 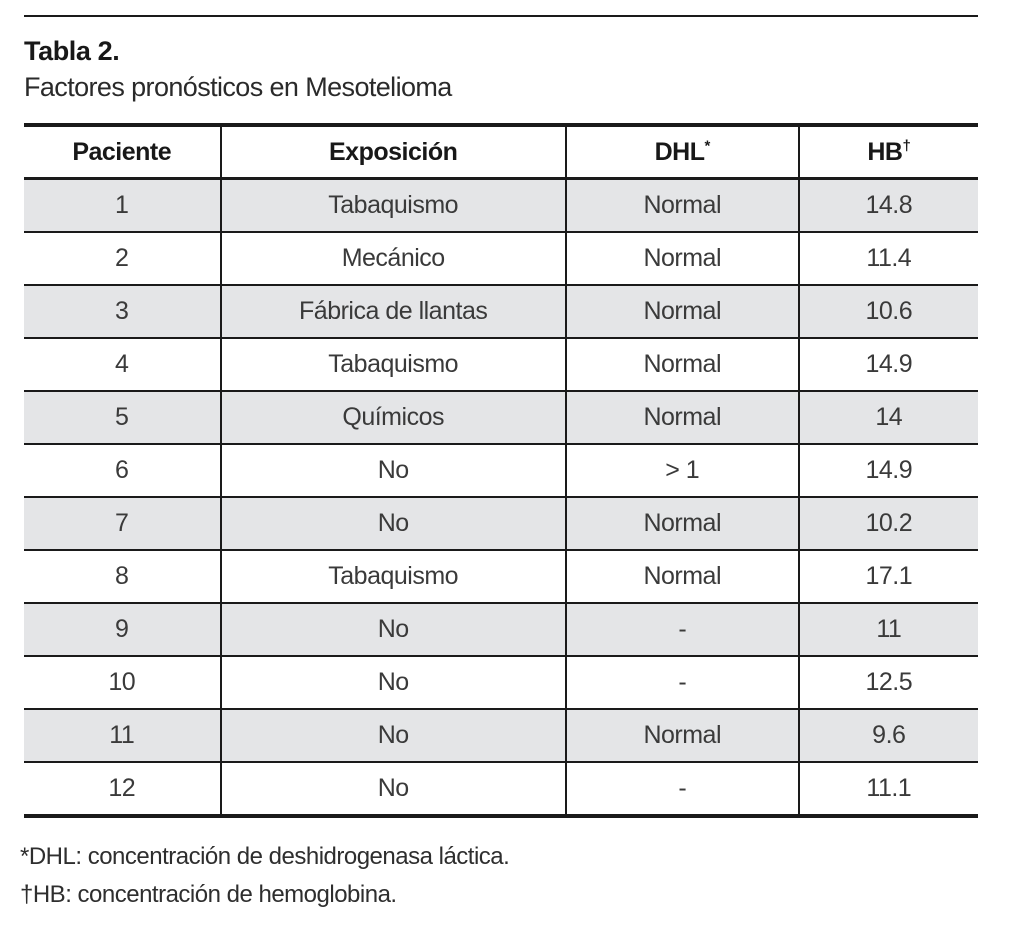 I want to click on table-row: 6 No > 1 14.9, so click(x=501, y=470).